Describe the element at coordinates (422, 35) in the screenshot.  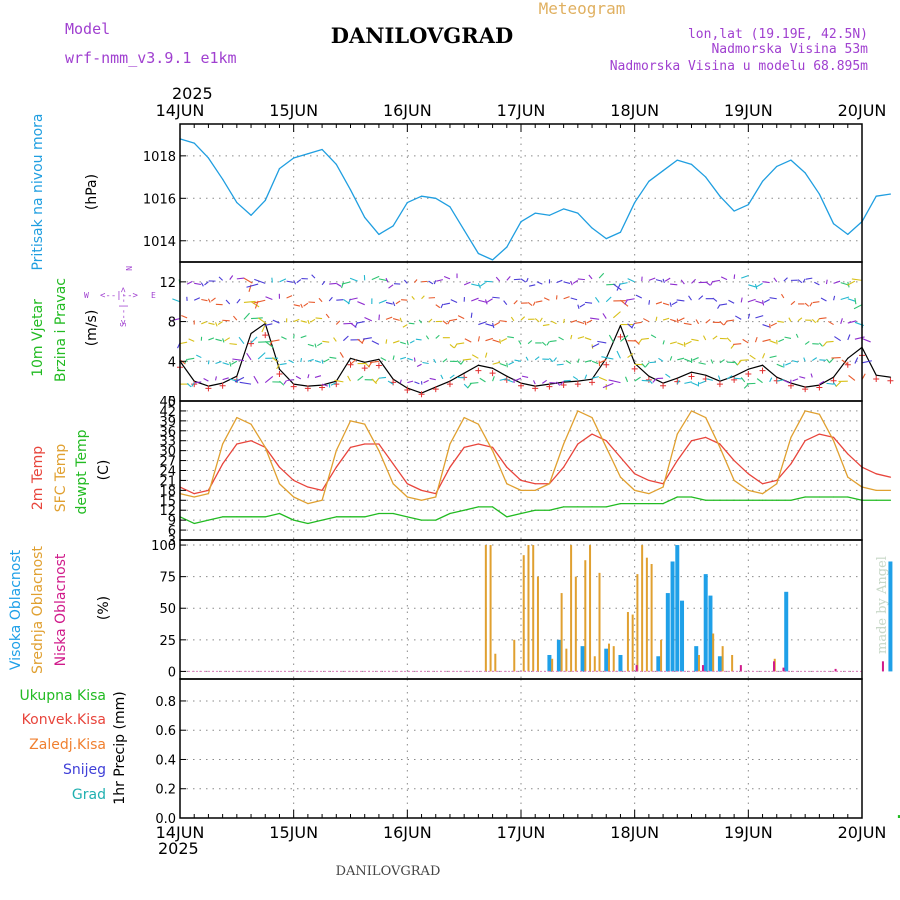
I see `station-title: DANILOVGRAD` at that location.